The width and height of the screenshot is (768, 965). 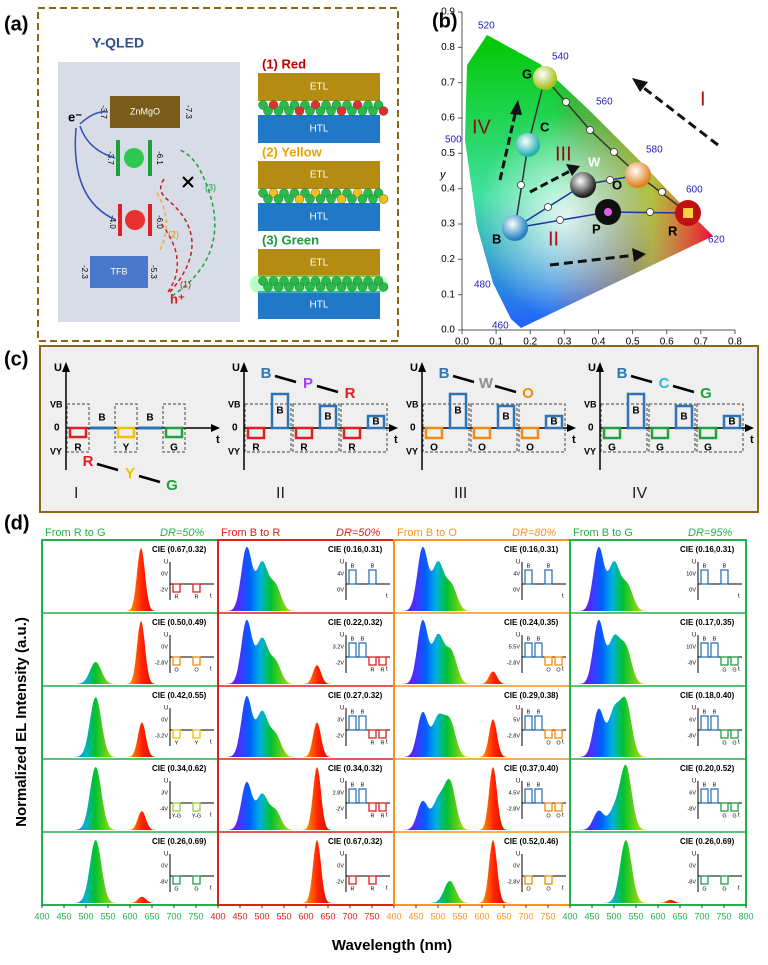 I want to click on inset-tick: 2.8V, so click(x=339, y=793).